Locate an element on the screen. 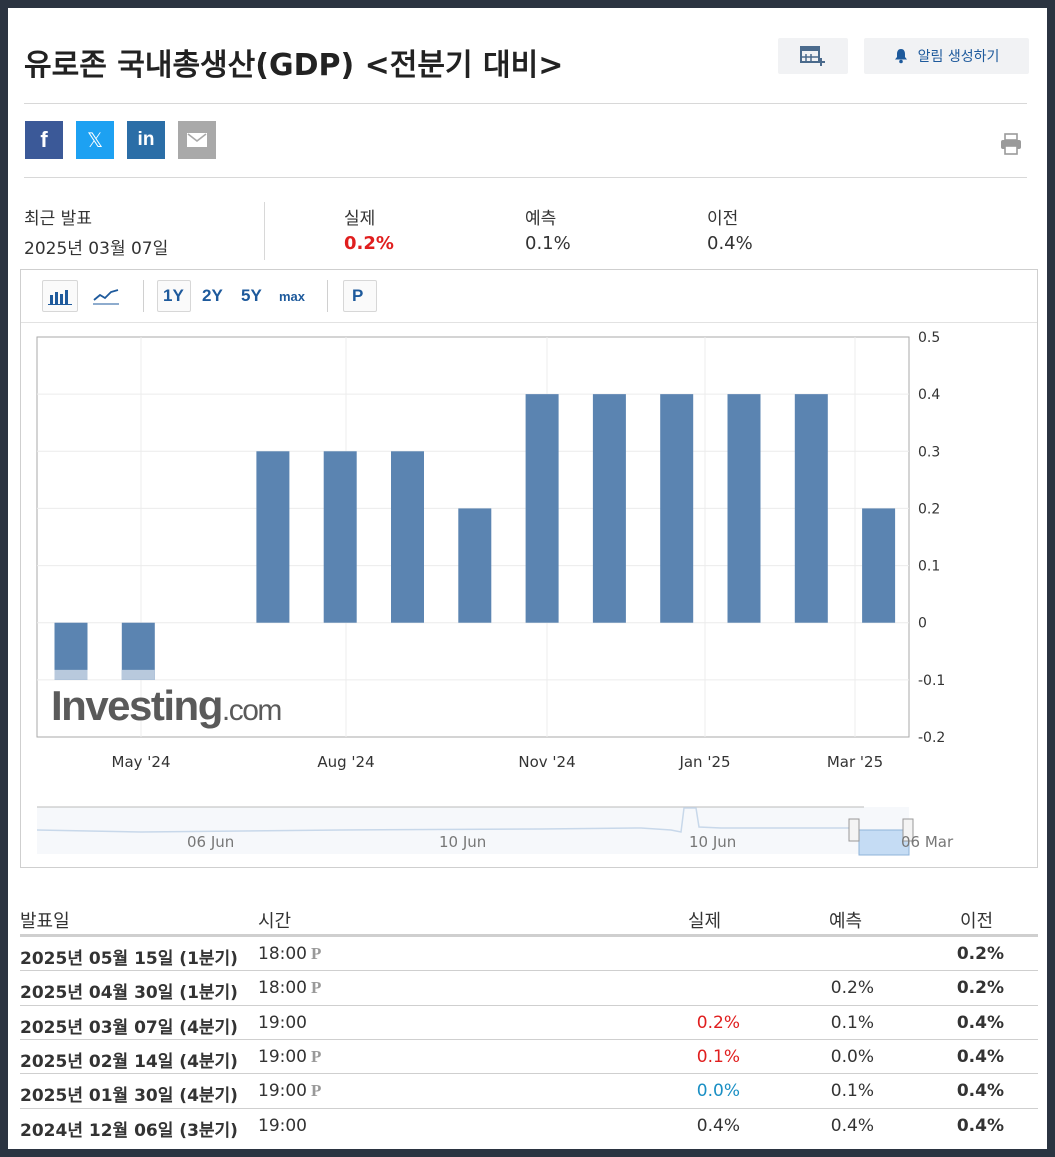 This screenshot has height=1157, width=1055. page-title: 유로존 국내총생산(GDP) <전분기 대비> is located at coordinates (294, 65).